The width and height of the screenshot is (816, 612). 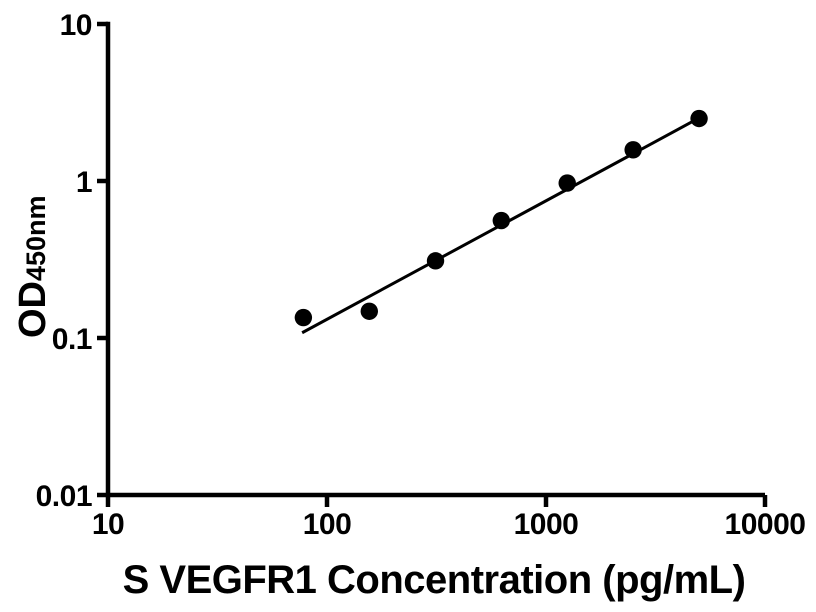 What do you see at coordinates (36, 238) in the screenshot?
I see `y-axis-title-subscript: 450nm` at bounding box center [36, 238].